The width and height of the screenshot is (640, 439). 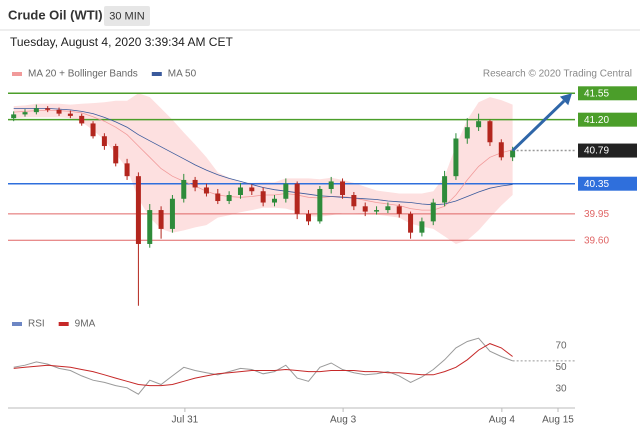 I want to click on y-tick-label: 70, so click(x=561, y=345).